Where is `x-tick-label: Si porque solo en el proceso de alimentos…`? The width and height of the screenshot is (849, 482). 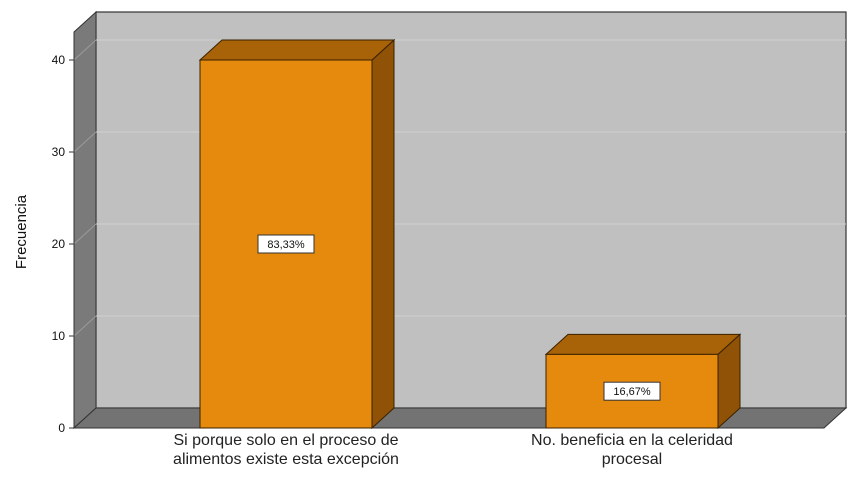 x-tick-label: Si porque solo en el proceso de alimentos… is located at coordinates (286, 450).